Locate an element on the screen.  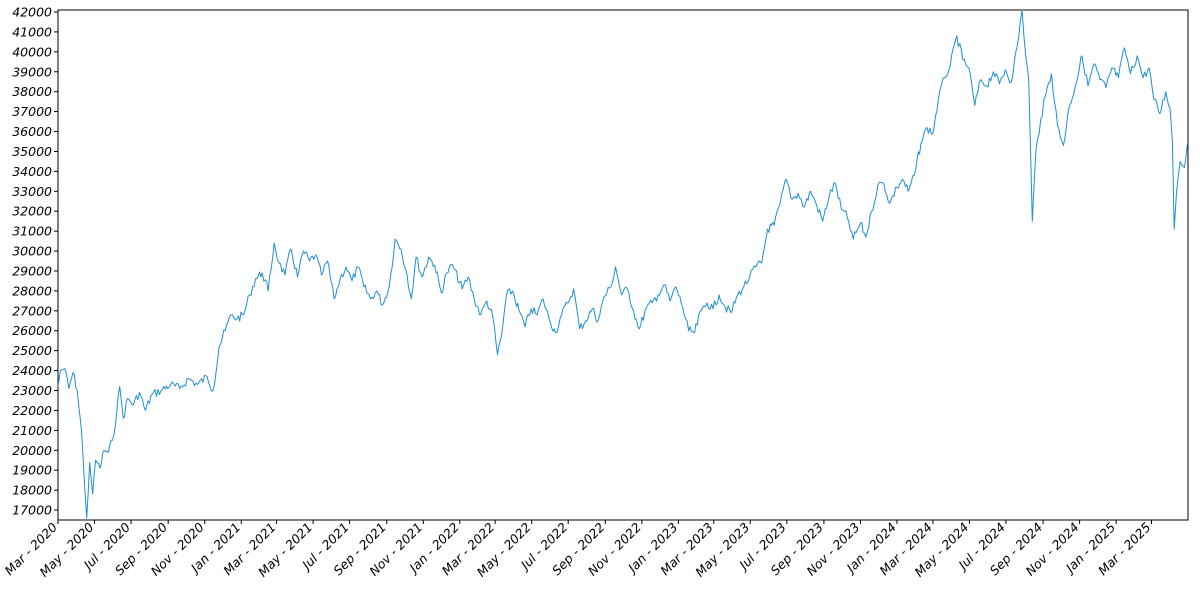
y-tick-label: 27000 is located at coordinates (32, 310).